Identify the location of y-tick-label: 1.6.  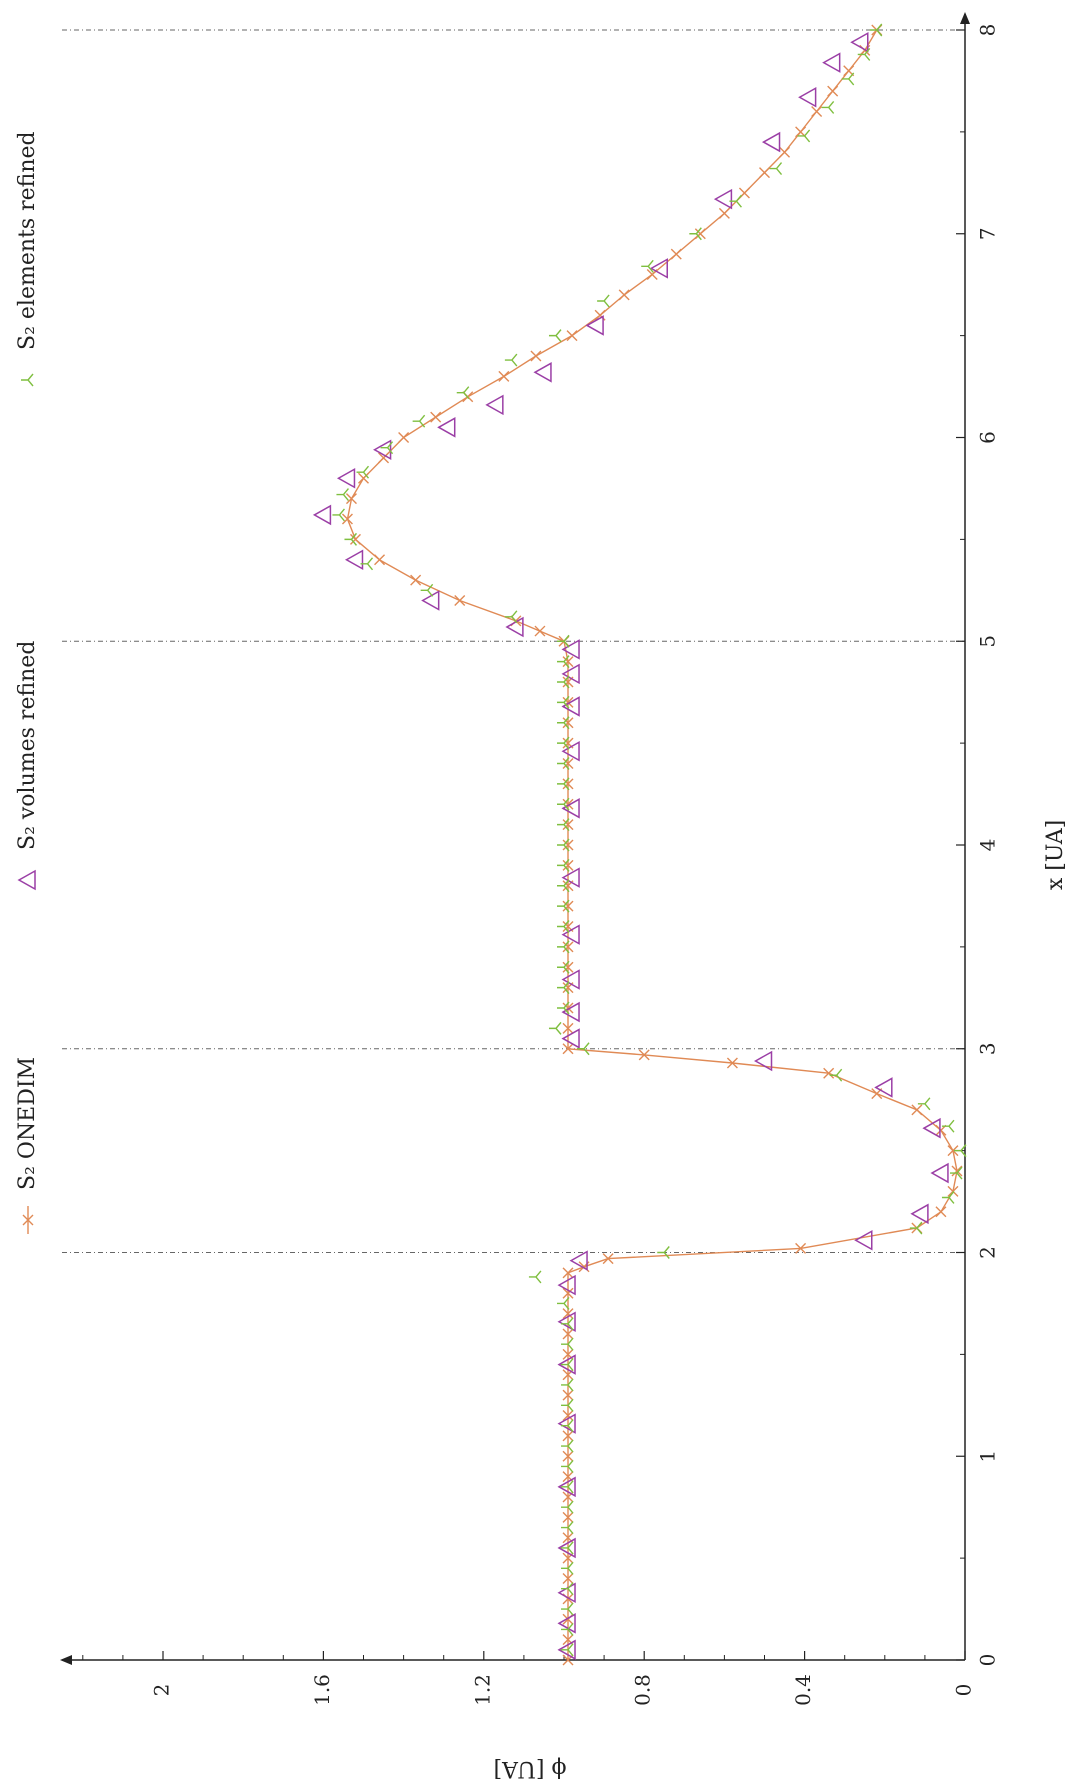
(322, 1690).